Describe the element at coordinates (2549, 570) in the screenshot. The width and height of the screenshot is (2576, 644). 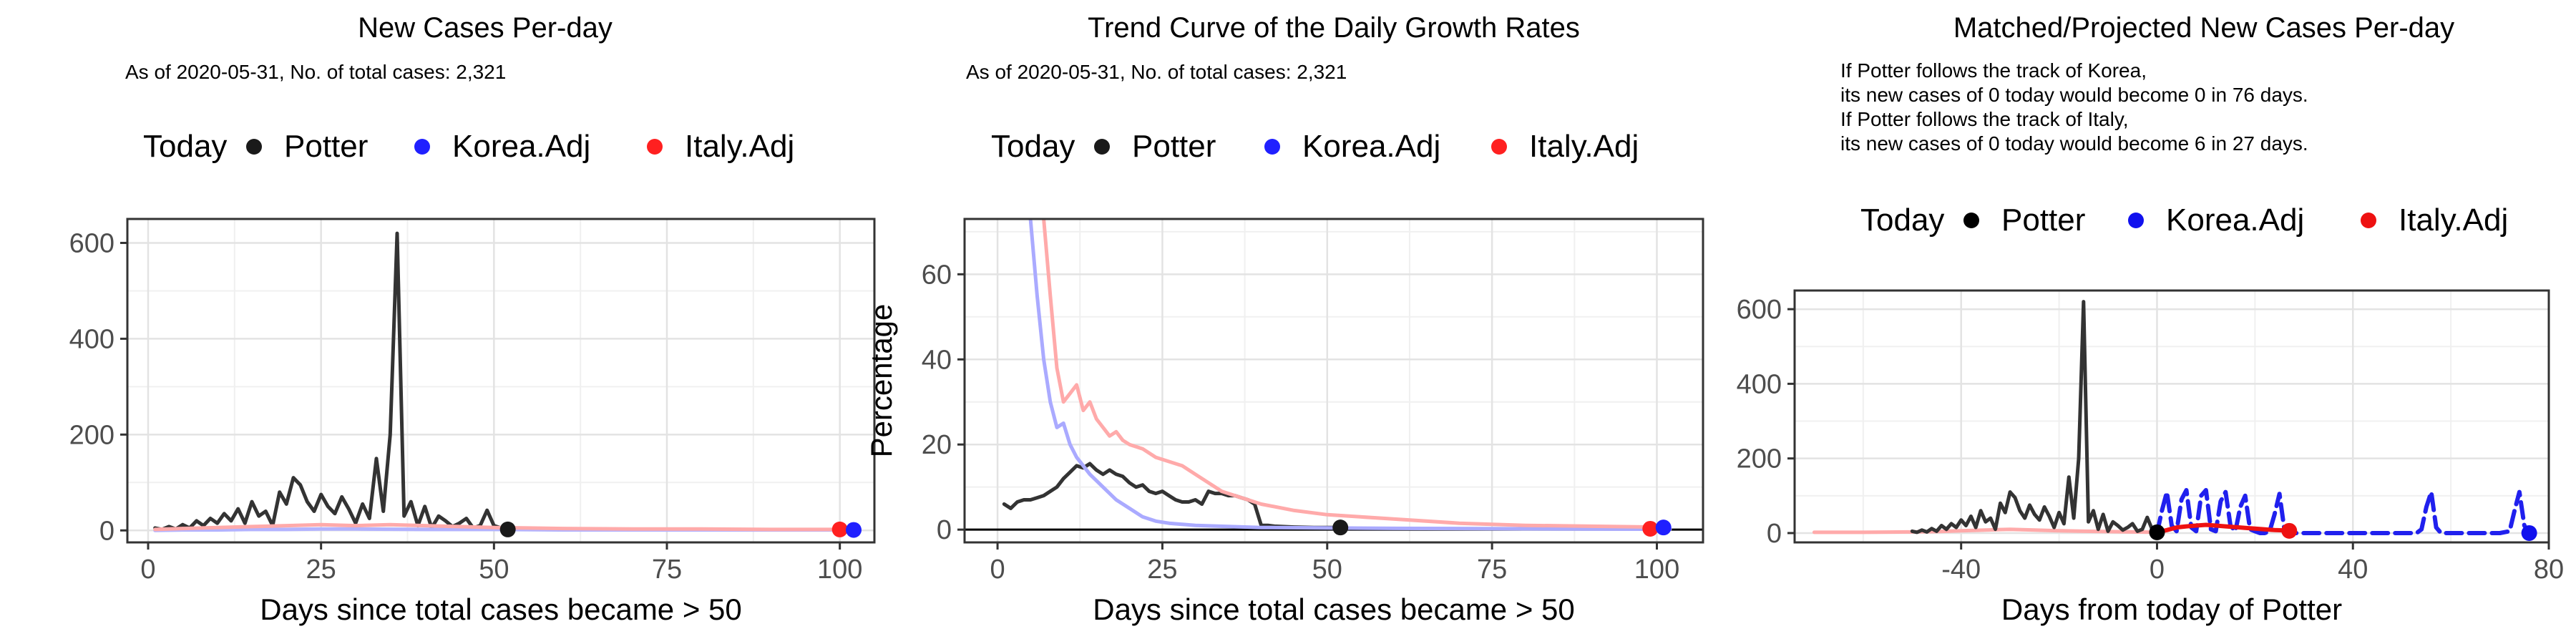
I see `x-tick-label: 80` at that location.